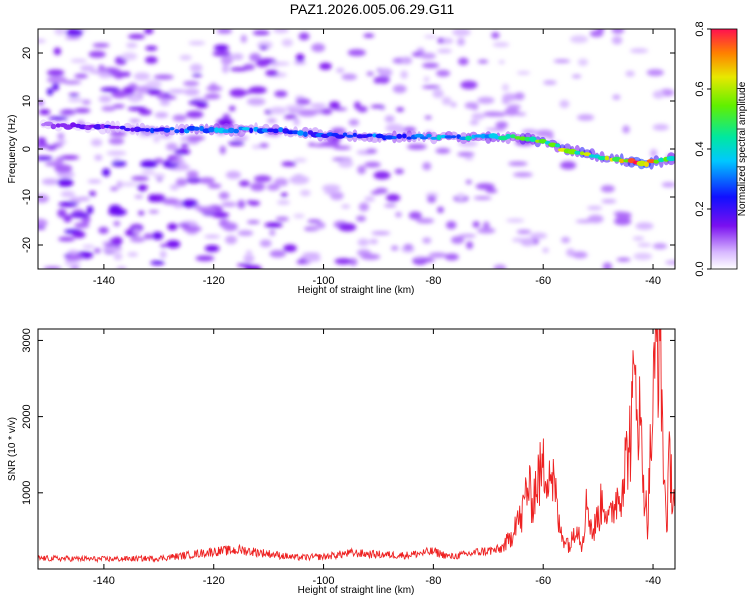  I want to click on y-tick-label: 0, so click(27, 149).